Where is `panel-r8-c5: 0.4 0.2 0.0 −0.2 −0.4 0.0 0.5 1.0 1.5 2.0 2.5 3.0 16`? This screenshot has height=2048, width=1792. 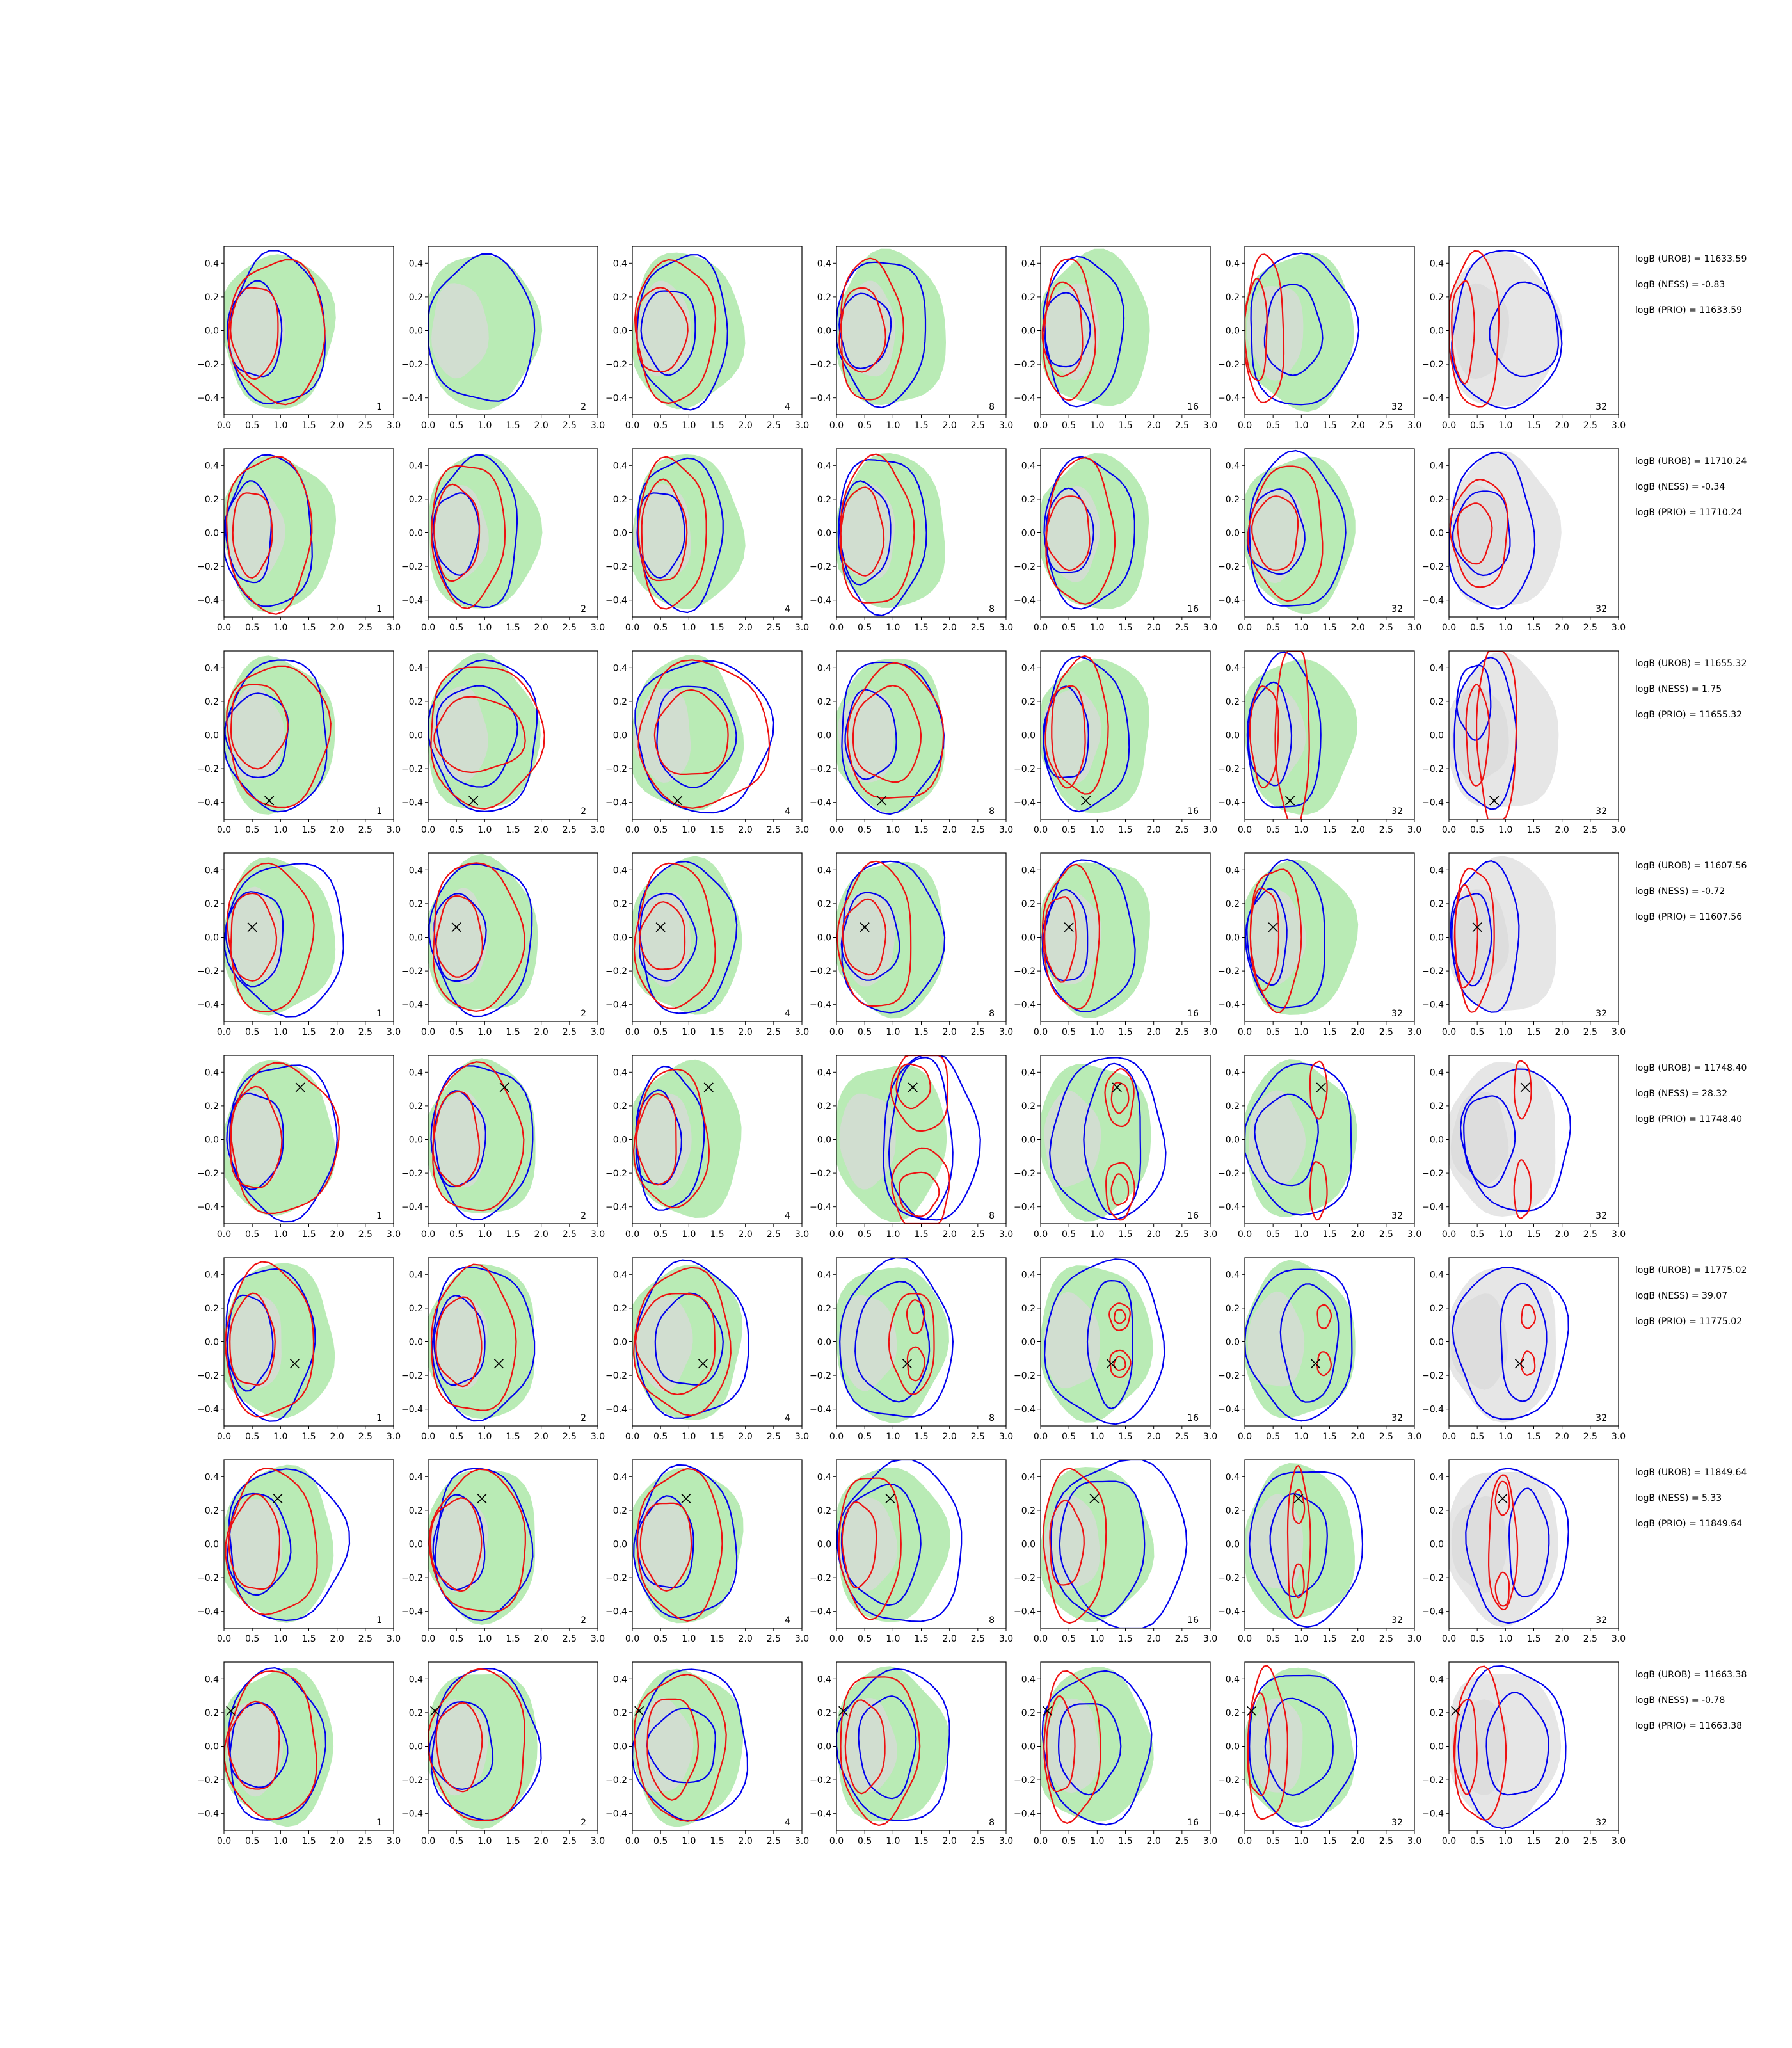
panel-r8-c5: 0.4 0.2 0.0 −0.2 −0.4 0.0 0.5 1.0 1.5 2.0 2.5 3.0 16 is located at coordinates (1115, 1753).